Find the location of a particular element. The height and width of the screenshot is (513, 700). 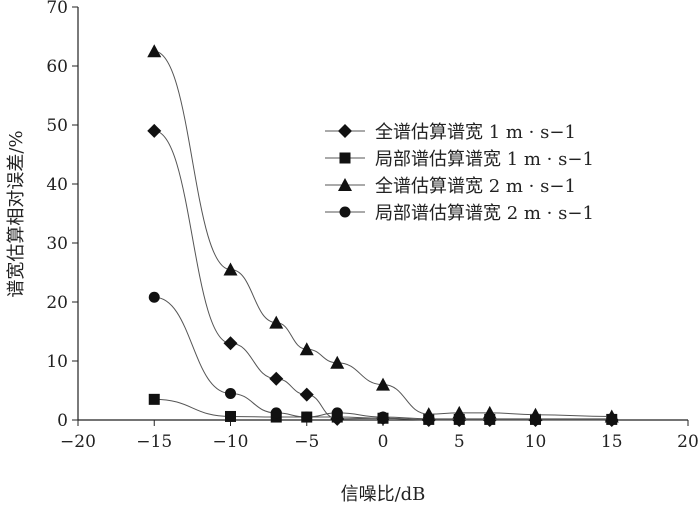

x-tick-label: −10 is located at coordinates (231, 442).